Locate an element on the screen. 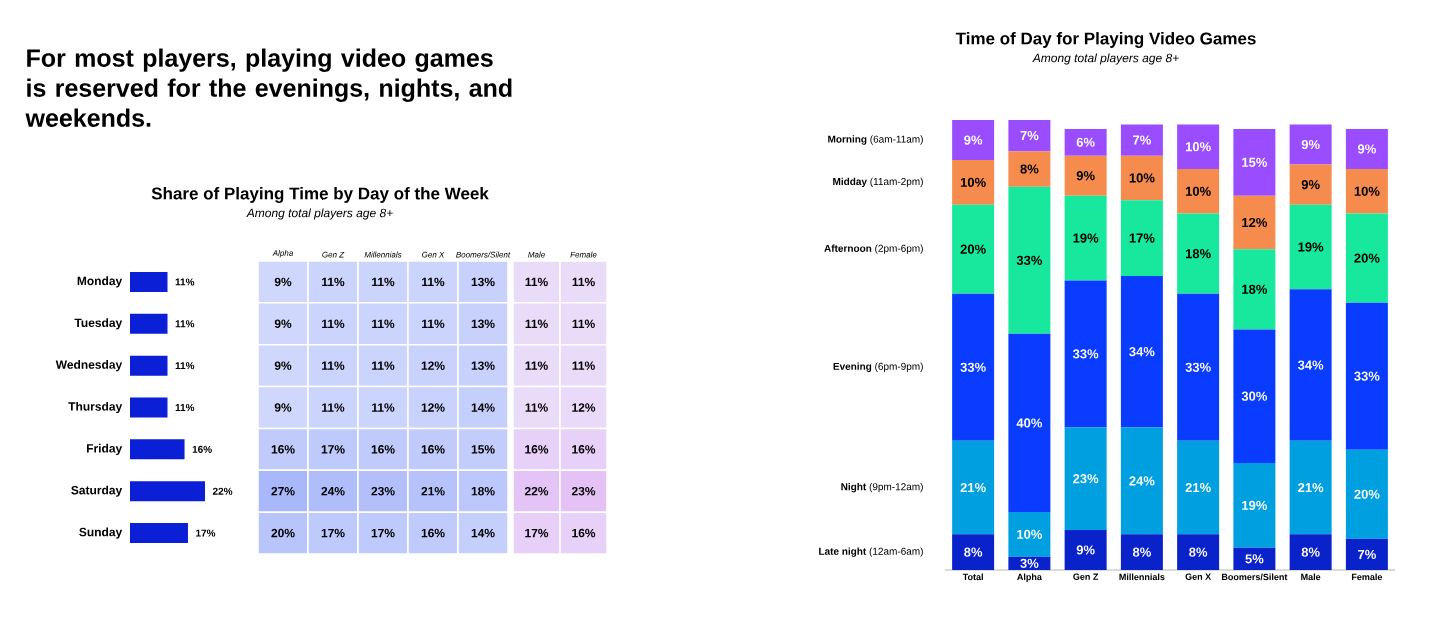  x-tick-label: Gen X is located at coordinates (433, 254).